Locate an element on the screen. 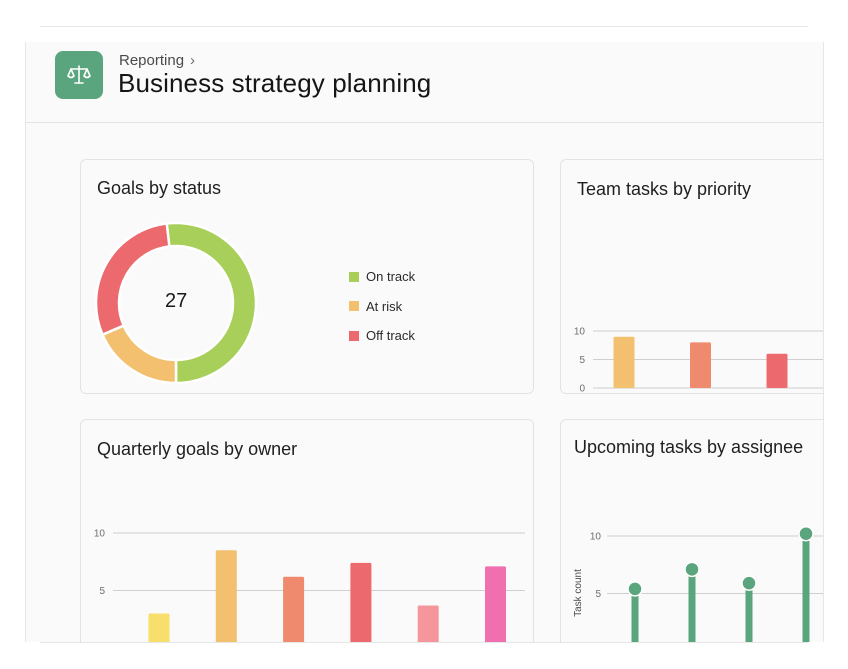 The width and height of the screenshot is (848, 669). legend-item: On track is located at coordinates (382, 277).